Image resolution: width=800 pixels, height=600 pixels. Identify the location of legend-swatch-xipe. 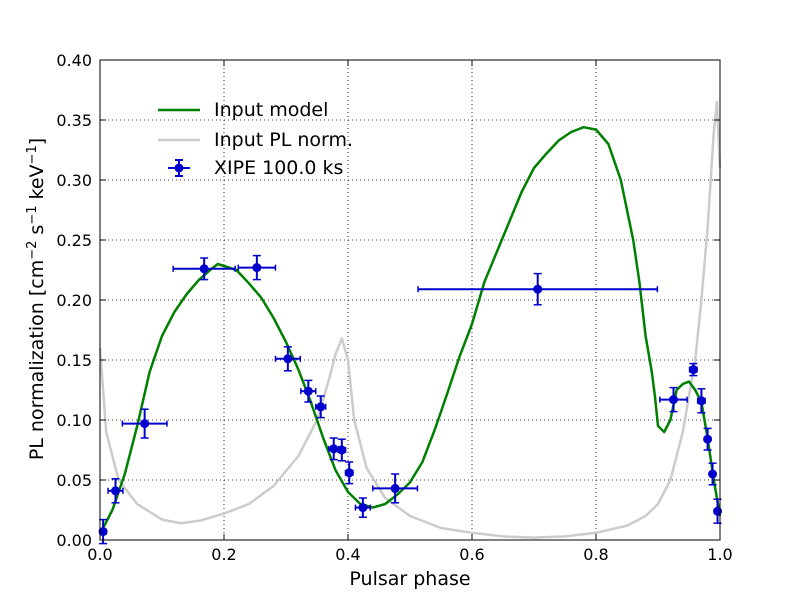
(179, 168).